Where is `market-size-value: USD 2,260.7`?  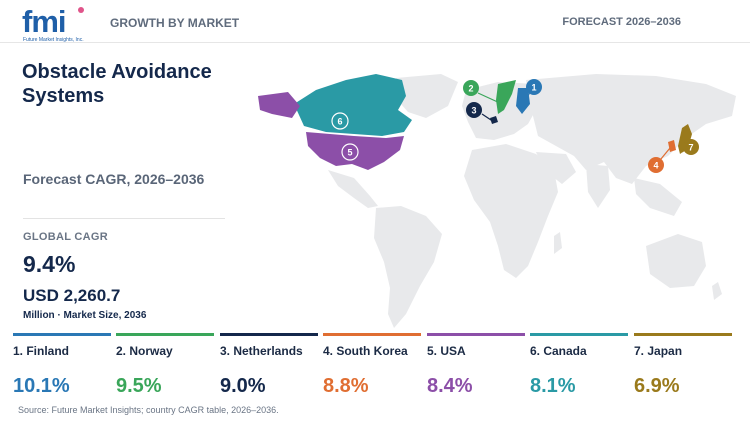
market-size-value: USD 2,260.7 is located at coordinates (72, 295).